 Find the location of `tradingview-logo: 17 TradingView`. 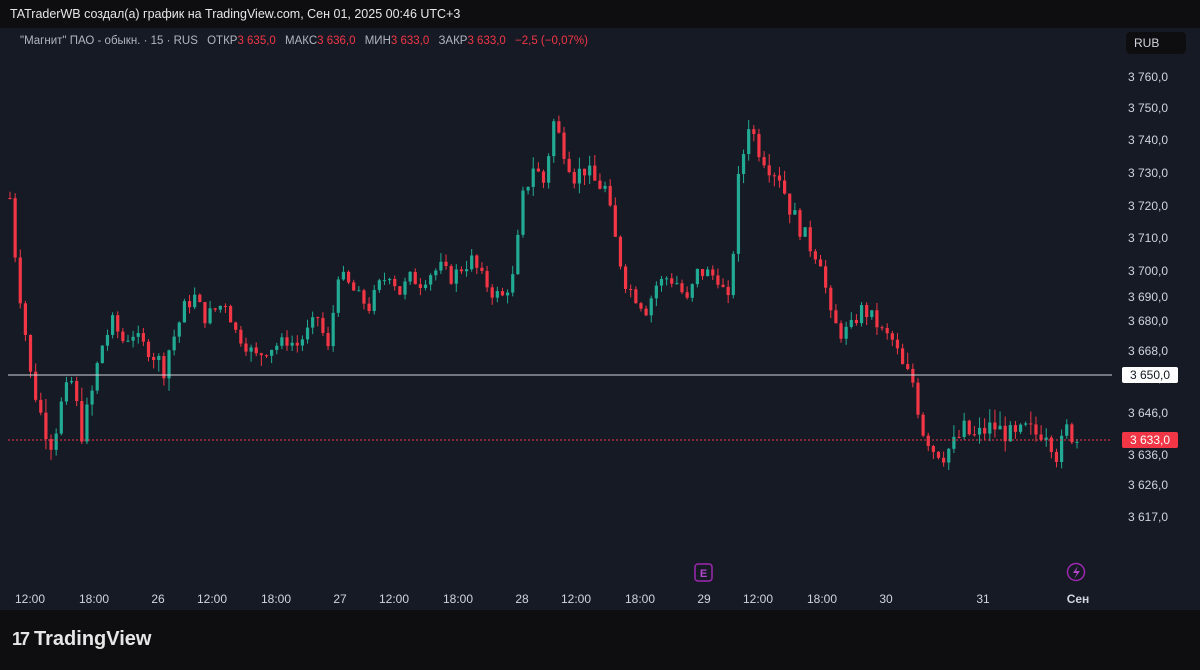

tradingview-logo: 17 TradingView is located at coordinates (81, 639).